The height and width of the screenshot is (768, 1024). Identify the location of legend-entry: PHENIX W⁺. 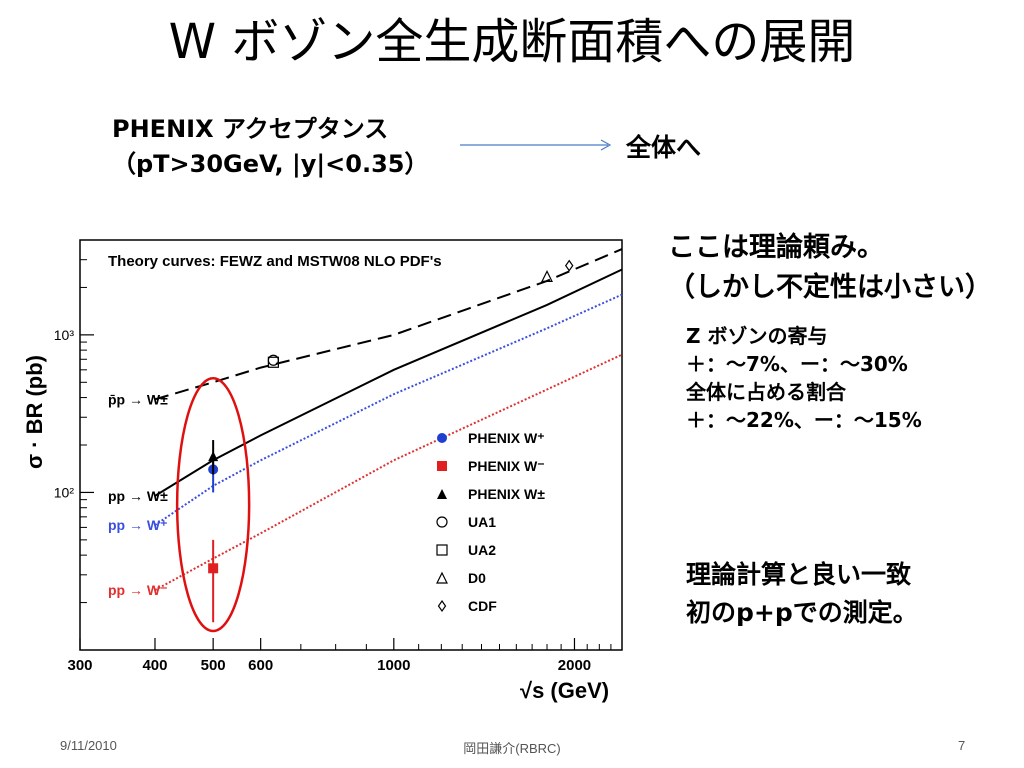
(506, 438).